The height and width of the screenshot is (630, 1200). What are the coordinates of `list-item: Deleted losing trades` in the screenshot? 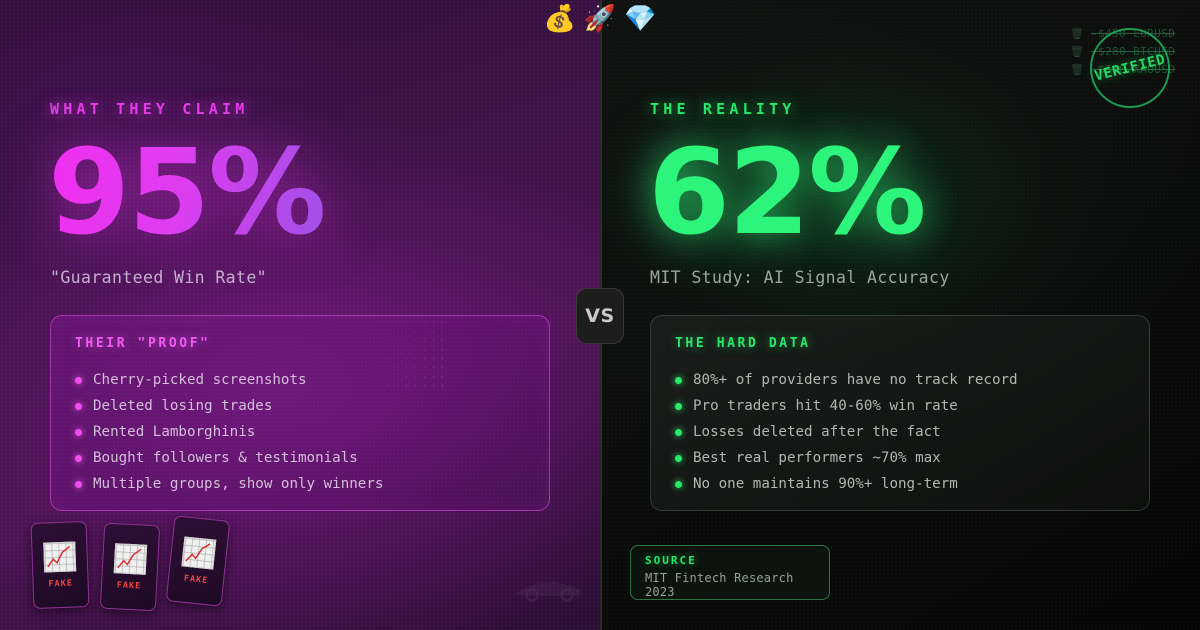 It's located at (300, 406).